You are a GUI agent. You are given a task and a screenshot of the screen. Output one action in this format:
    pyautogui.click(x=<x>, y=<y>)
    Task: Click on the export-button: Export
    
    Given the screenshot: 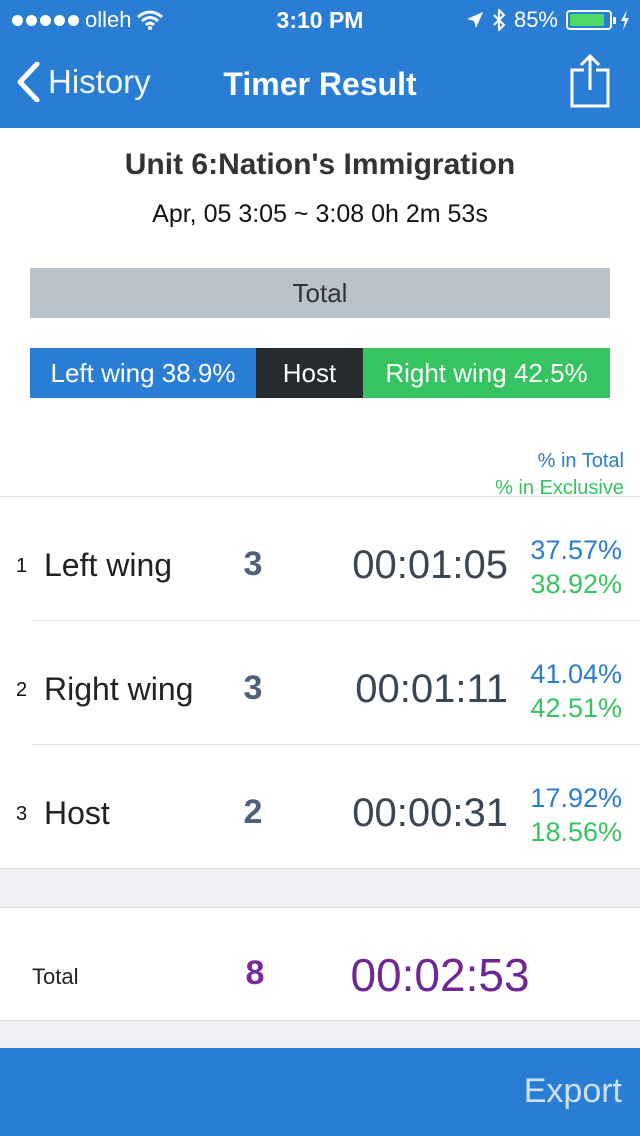 What is the action you would take?
    pyautogui.click(x=572, y=1091)
    